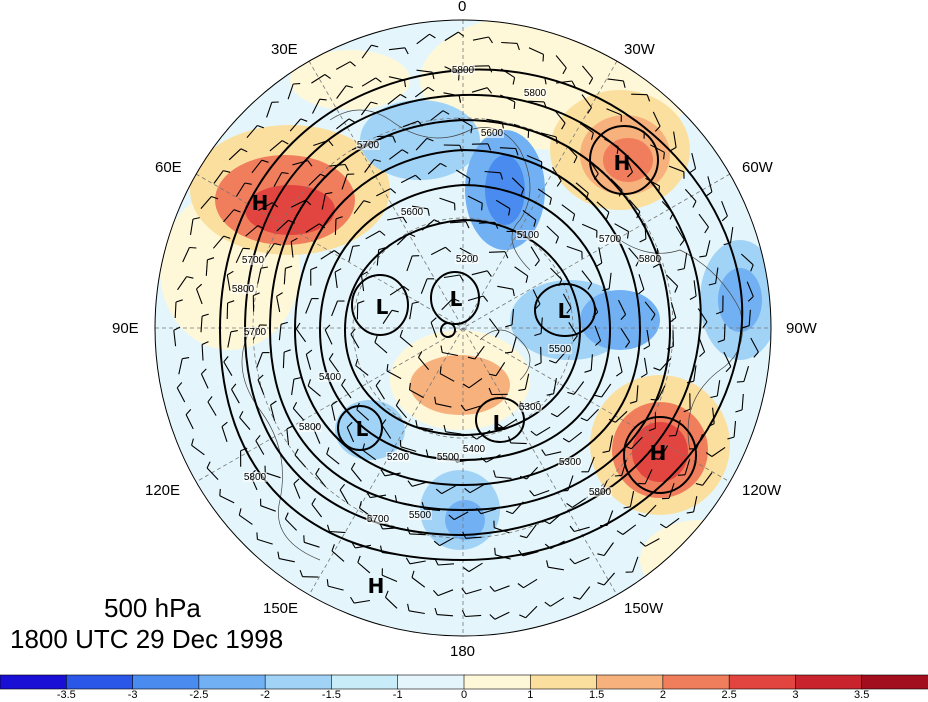 Image resolution: width=928 pixels, height=702 pixels. Describe the element at coordinates (163, 490) in the screenshot. I see `lon-label-120e: 120E` at that location.